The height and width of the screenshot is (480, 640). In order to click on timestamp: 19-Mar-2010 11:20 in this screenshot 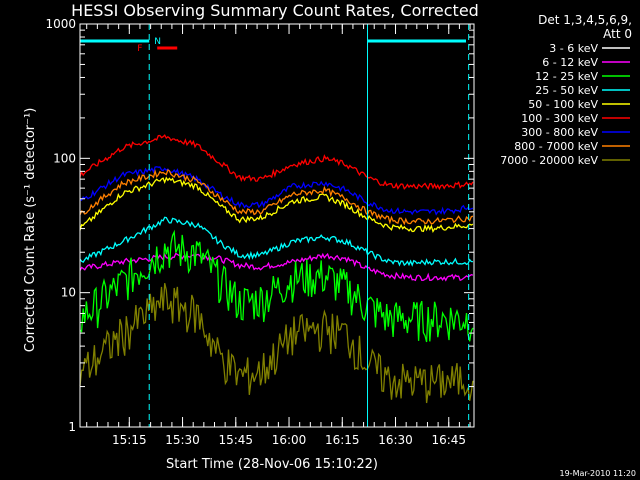, I will do `click(598, 473)`.